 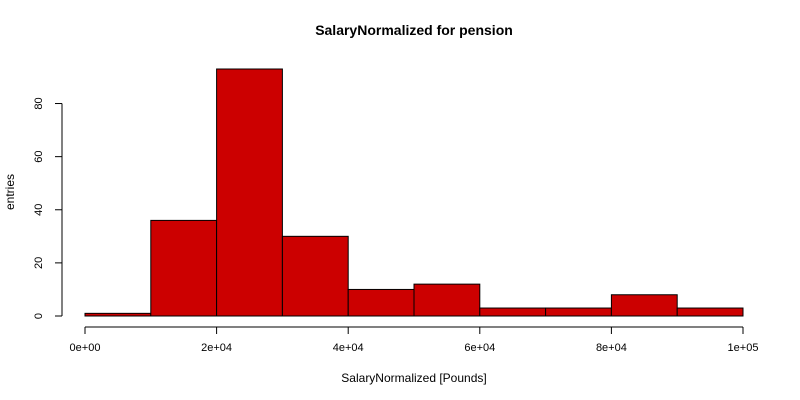 I want to click on x-tick-label: 0e+00, so click(x=85, y=348).